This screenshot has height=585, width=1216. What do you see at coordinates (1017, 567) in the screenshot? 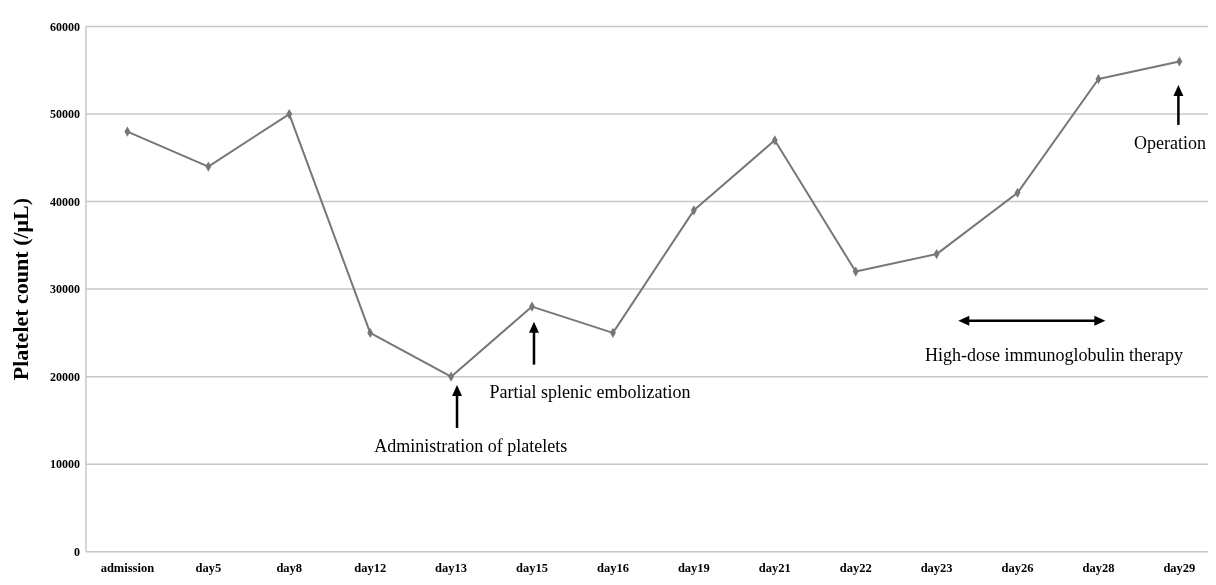
I see `x-tick-label: day26` at bounding box center [1017, 567].